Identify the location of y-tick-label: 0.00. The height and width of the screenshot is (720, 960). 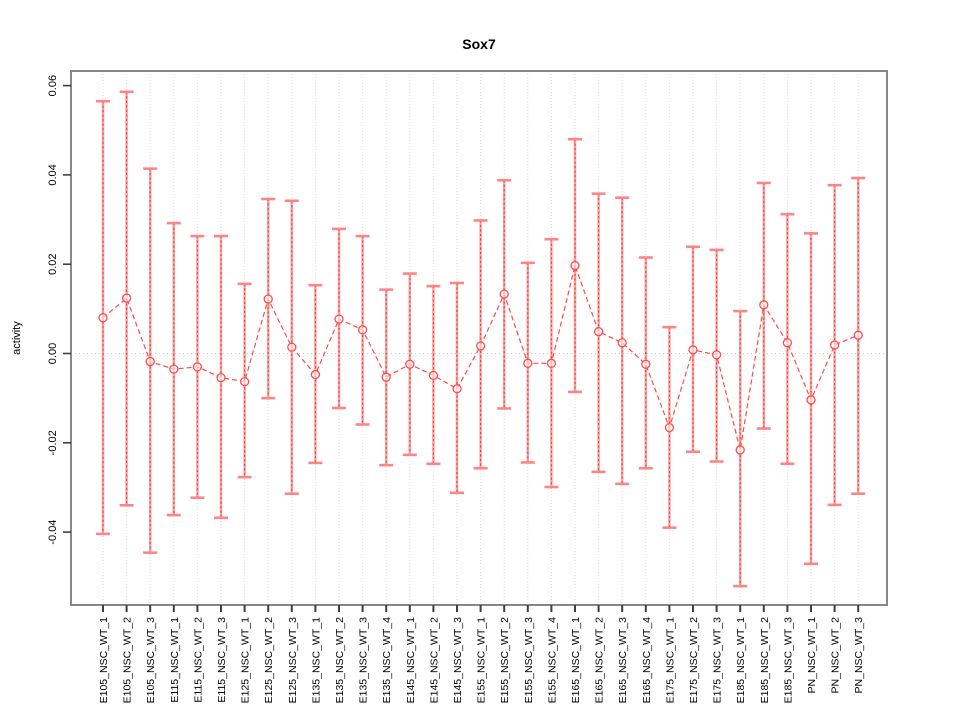
(53, 353).